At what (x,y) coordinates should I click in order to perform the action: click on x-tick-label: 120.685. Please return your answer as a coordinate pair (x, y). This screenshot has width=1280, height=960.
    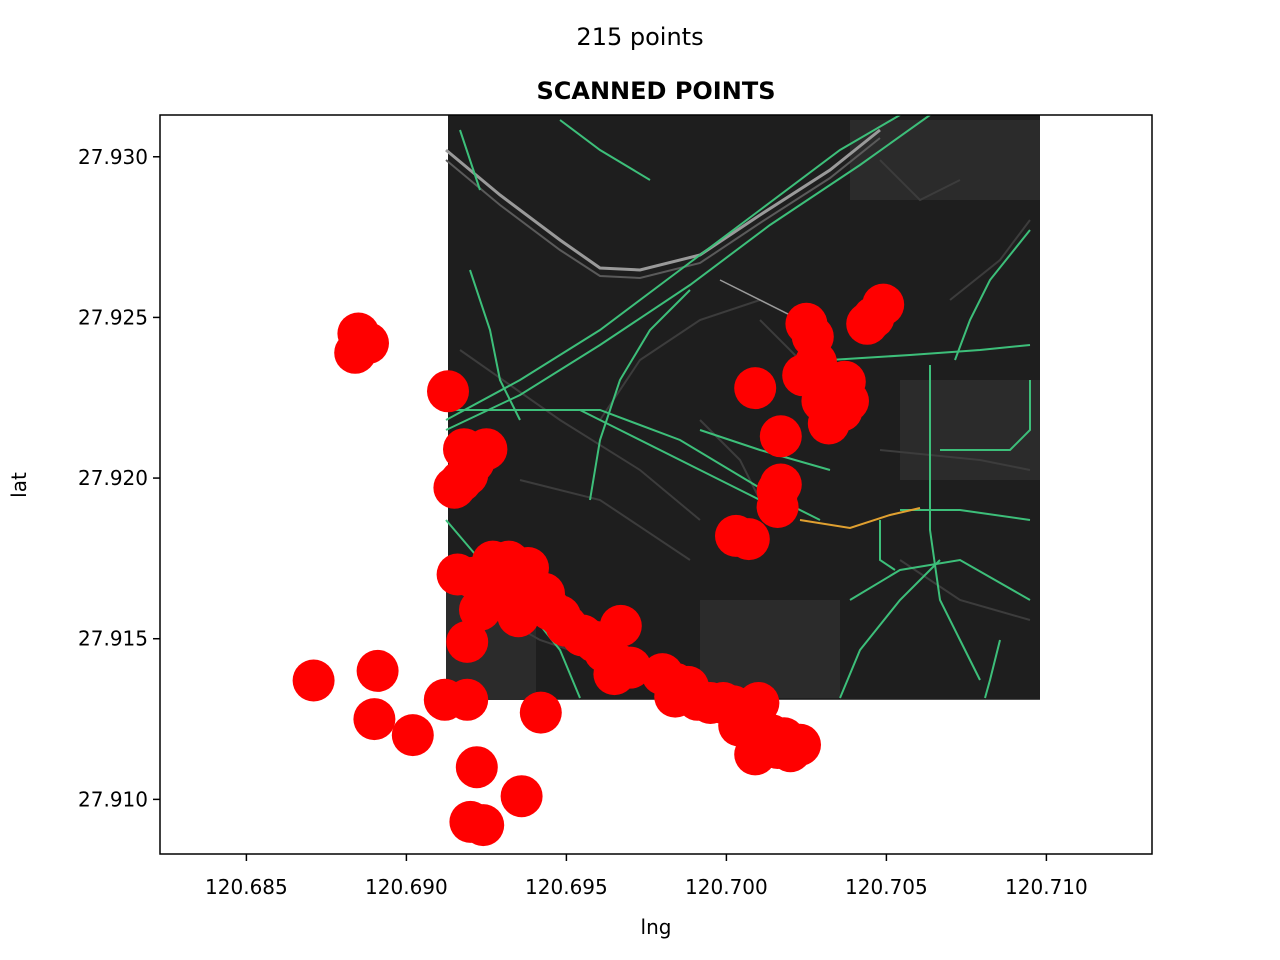
    Looking at the image, I should click on (246, 887).